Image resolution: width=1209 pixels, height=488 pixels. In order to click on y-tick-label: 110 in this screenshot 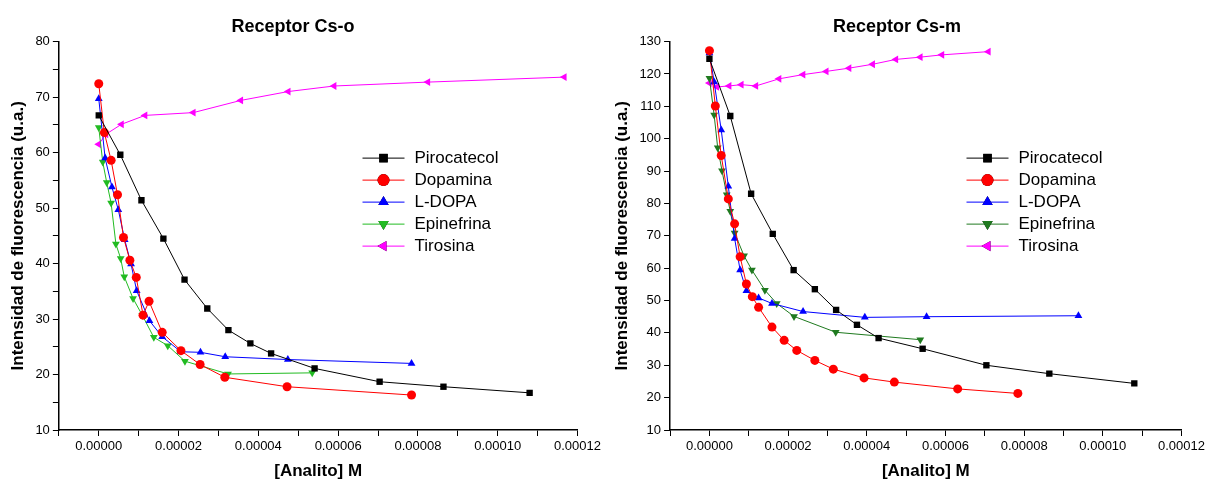, I will do `click(651, 105)`.